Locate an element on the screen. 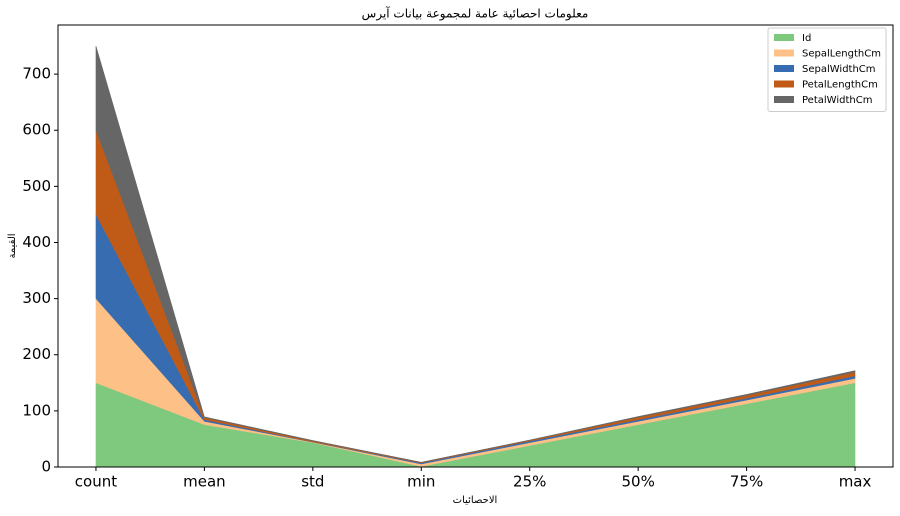 This screenshot has width=900, height=516. y-tick-label: 0 is located at coordinates (46, 467).